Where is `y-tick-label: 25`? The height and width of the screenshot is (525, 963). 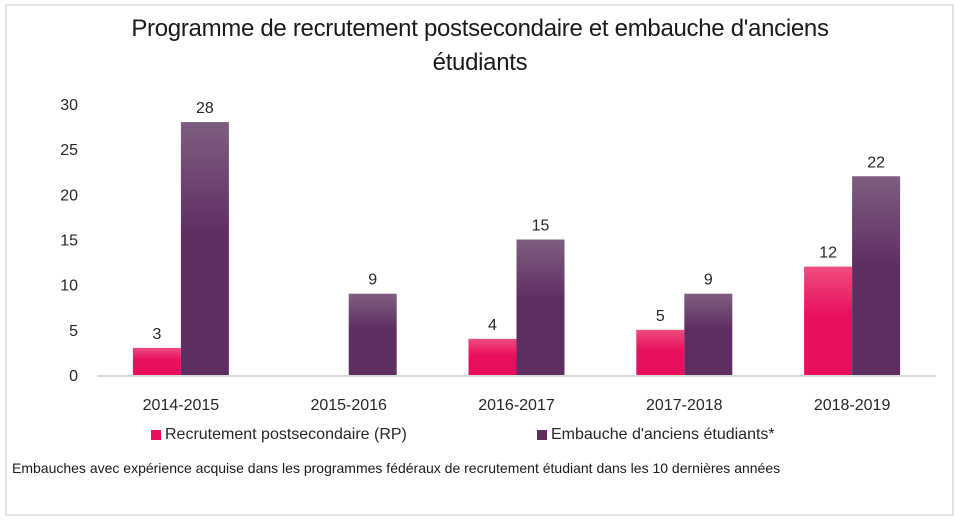 y-tick-label: 25 is located at coordinates (69, 150).